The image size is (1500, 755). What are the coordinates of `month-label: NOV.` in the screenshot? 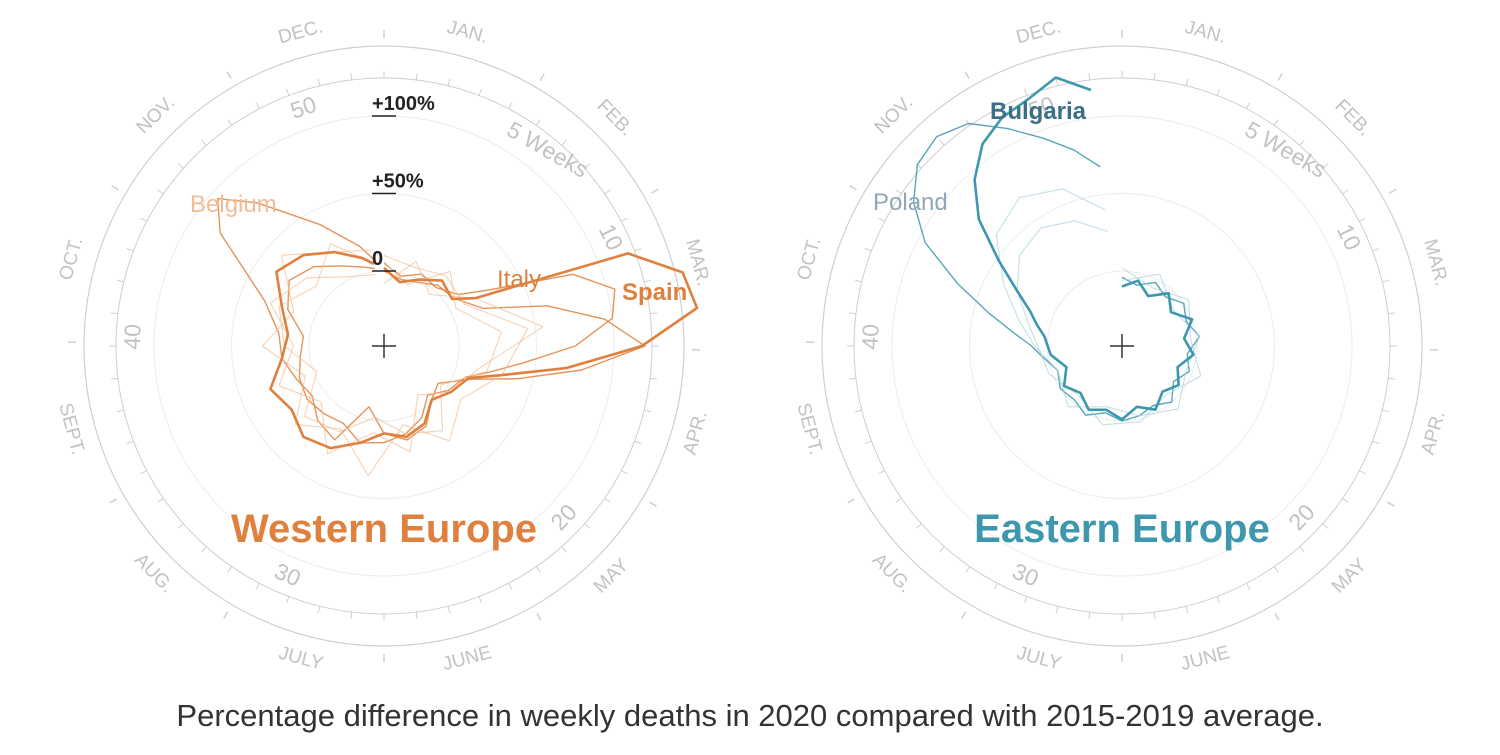 It's located at (894, 115).